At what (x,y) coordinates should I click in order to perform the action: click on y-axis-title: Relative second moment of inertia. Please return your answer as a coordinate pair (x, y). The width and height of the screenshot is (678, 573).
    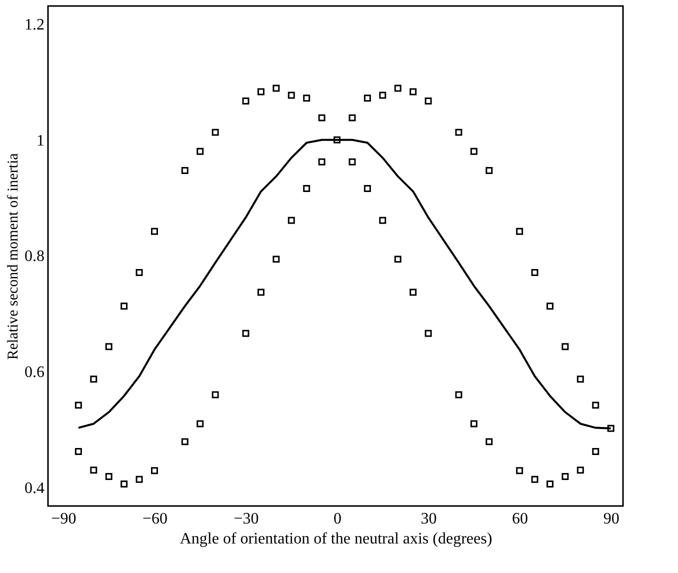
    Looking at the image, I should click on (14, 256).